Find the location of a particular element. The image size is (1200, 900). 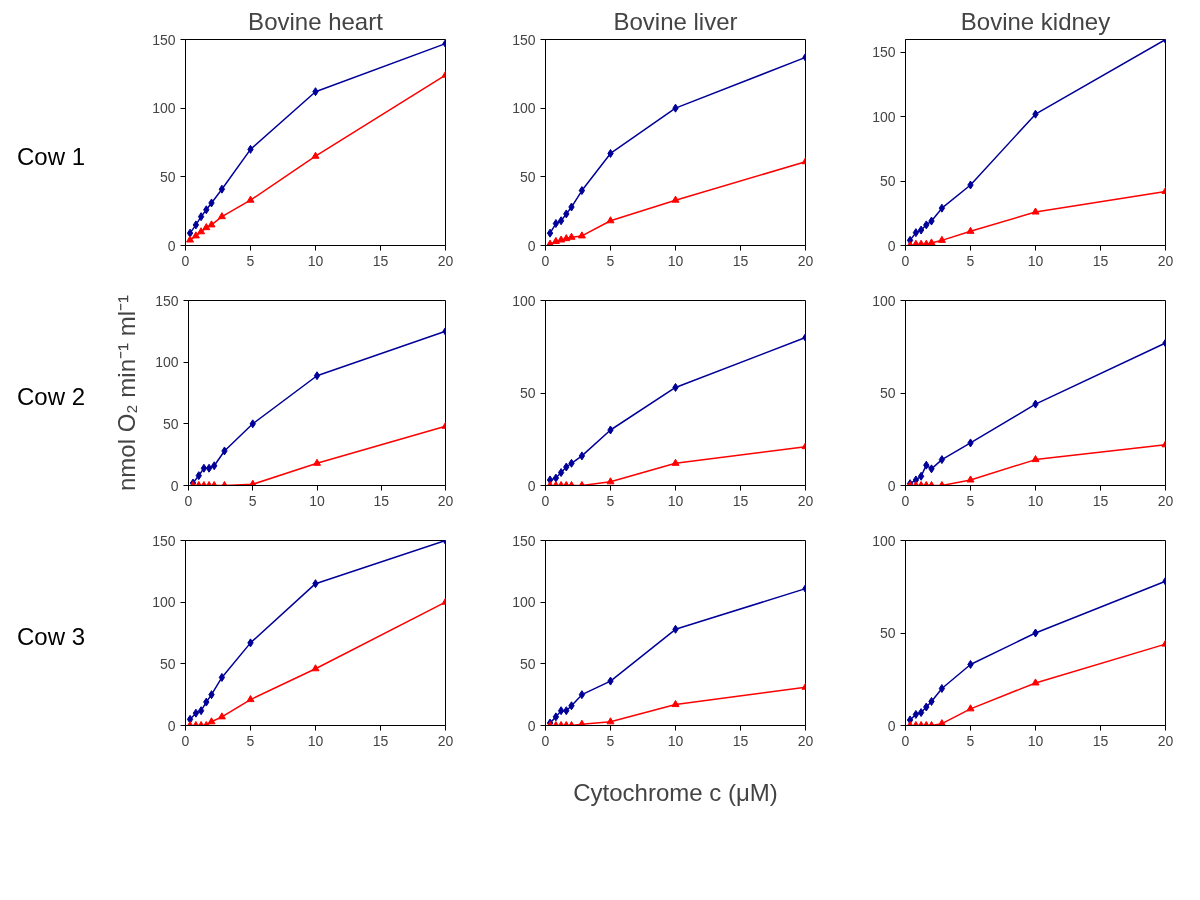

text: Cow 3 is located at coordinates (51, 637).